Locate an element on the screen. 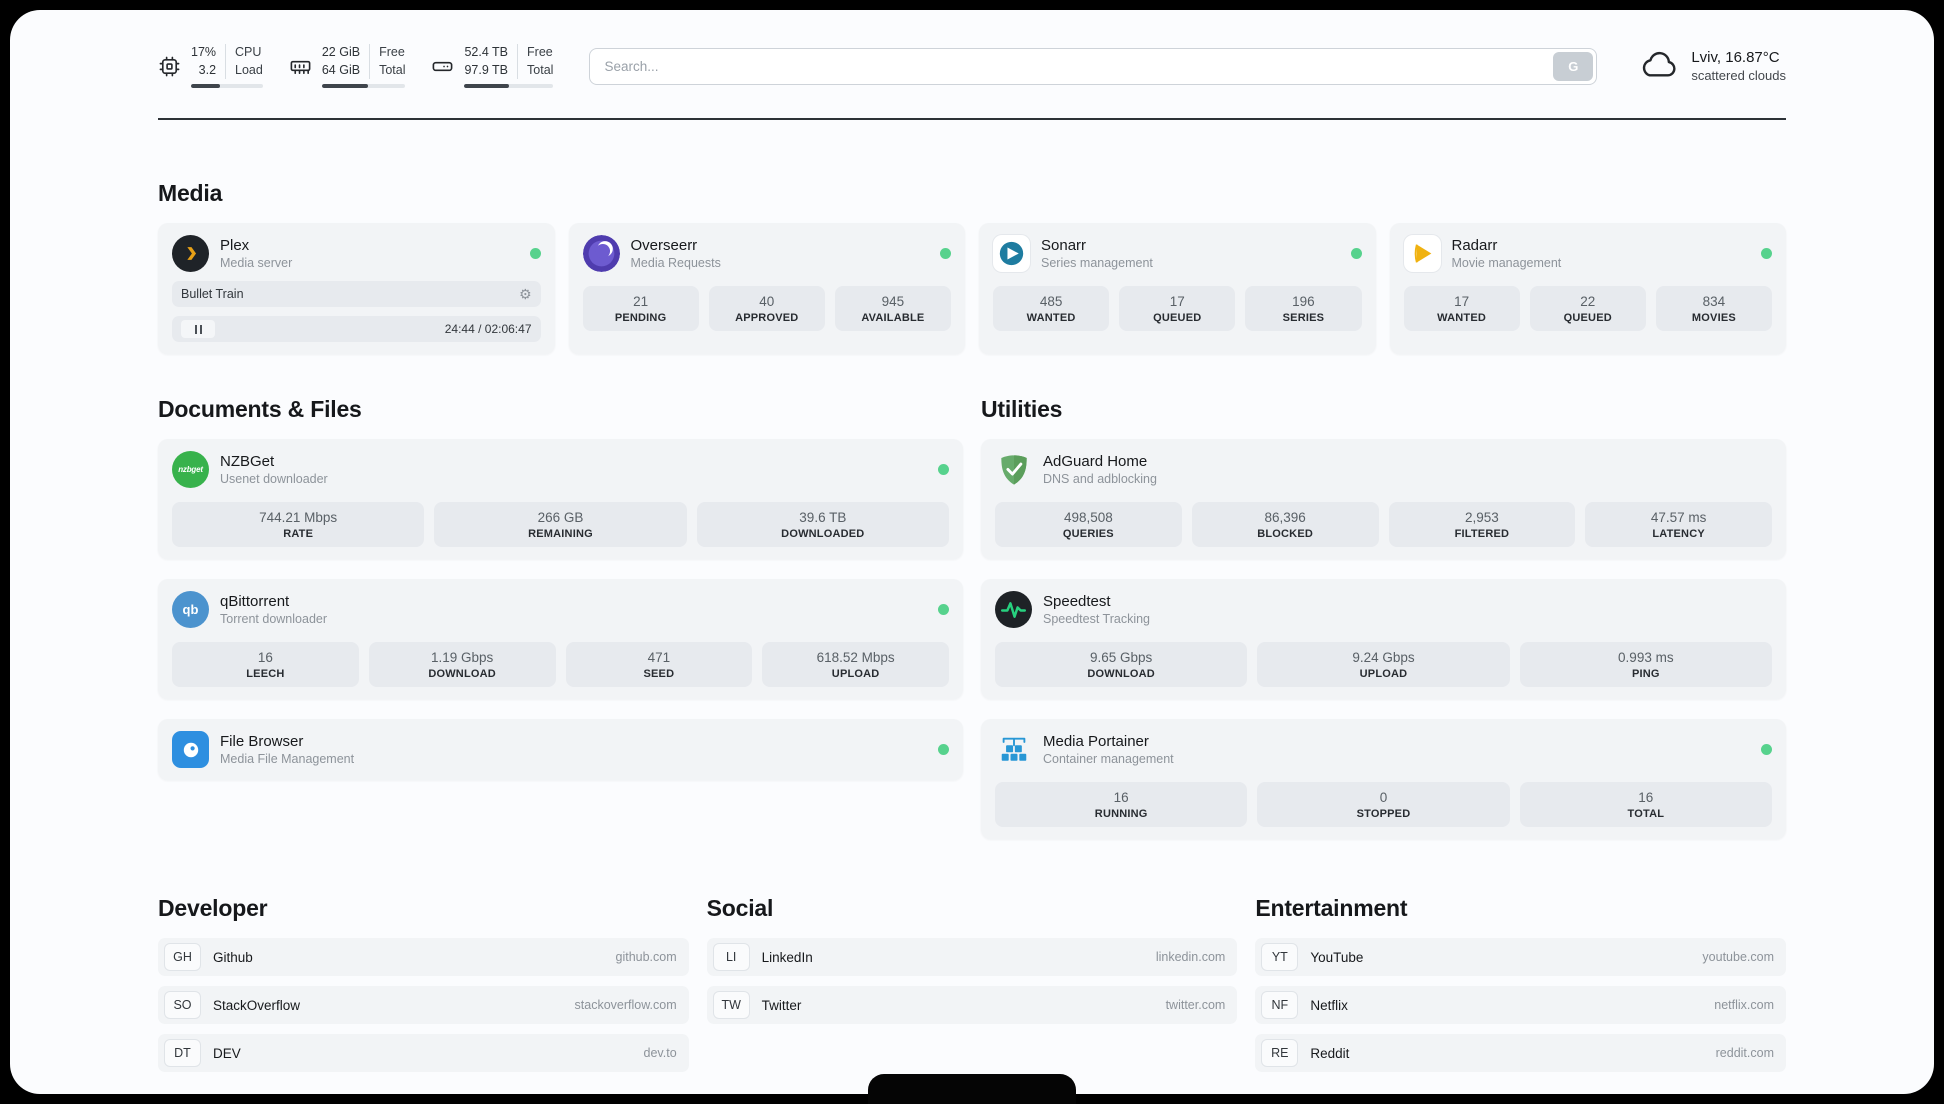 The width and height of the screenshot is (1944, 1104). bookmark-github: GH Github github.com is located at coordinates (423, 957).